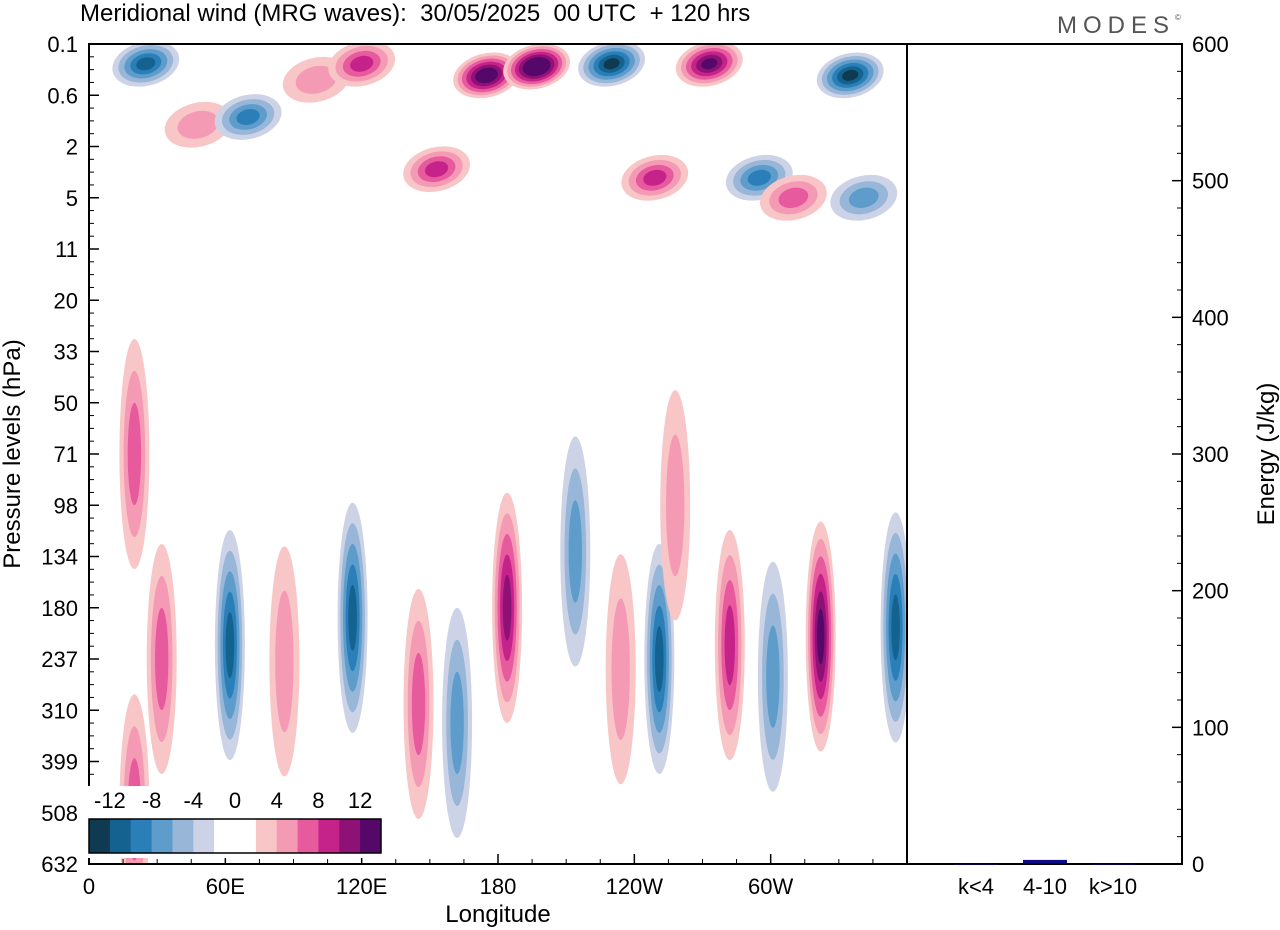 This screenshot has width=1280, height=930. What do you see at coordinates (1116, 25) in the screenshot?
I see `brand-text: MODES` at bounding box center [1116, 25].